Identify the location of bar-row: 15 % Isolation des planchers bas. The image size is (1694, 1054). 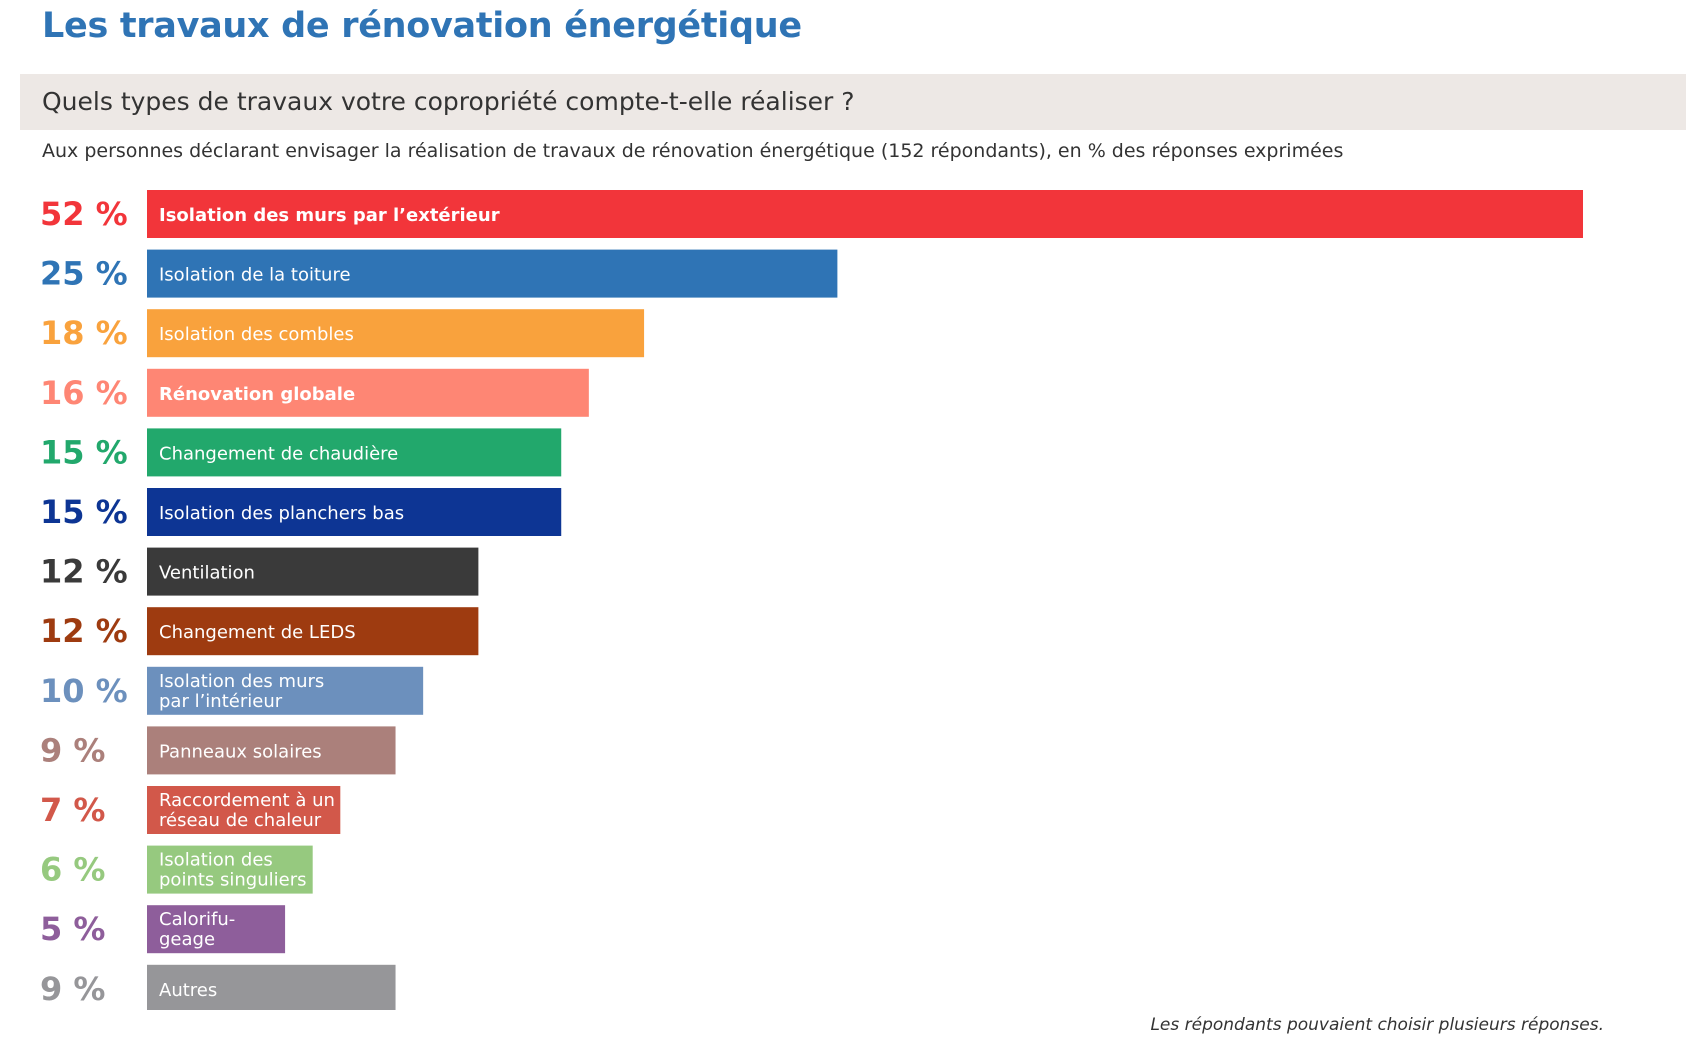
(301, 512).